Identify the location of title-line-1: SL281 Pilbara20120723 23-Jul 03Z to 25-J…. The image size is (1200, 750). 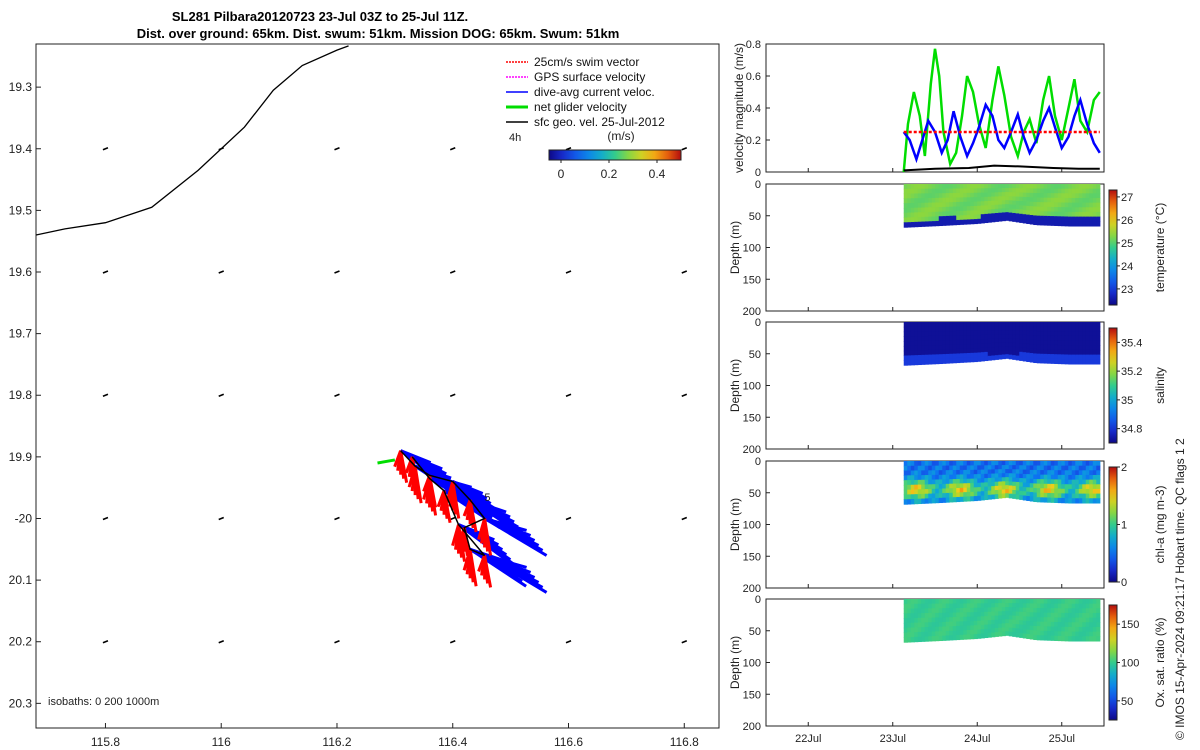
(320, 16).